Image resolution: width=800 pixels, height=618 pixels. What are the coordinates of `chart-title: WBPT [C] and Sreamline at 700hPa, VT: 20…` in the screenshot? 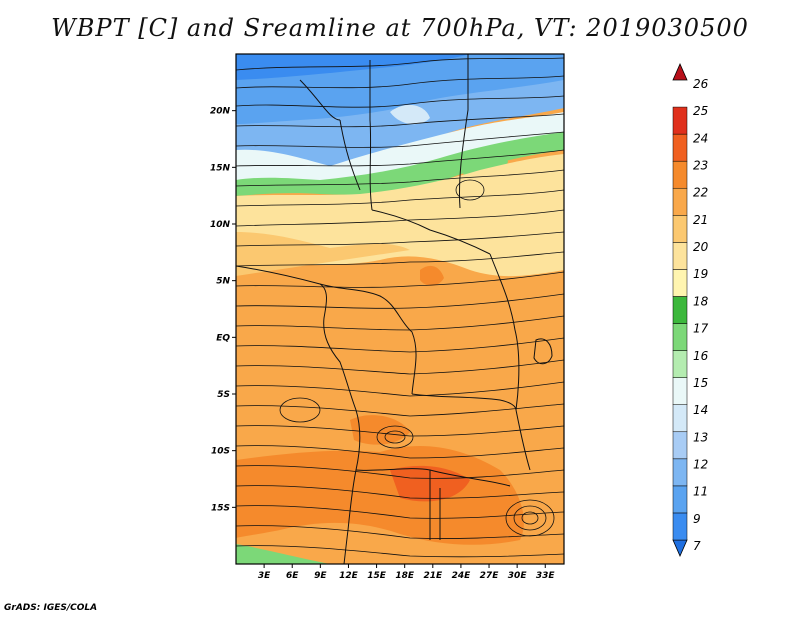 It's located at (400, 28).